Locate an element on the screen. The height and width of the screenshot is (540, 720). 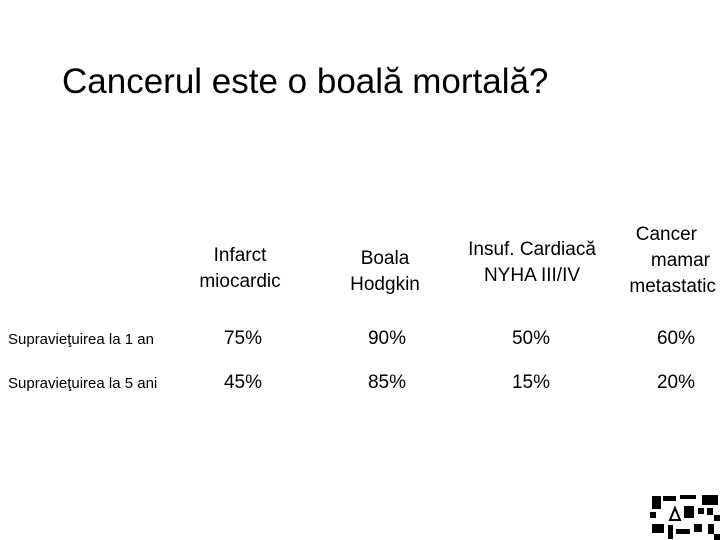
column-header-cancer-mamar: Cancer mamar metastatic is located at coordinates (661, 261).